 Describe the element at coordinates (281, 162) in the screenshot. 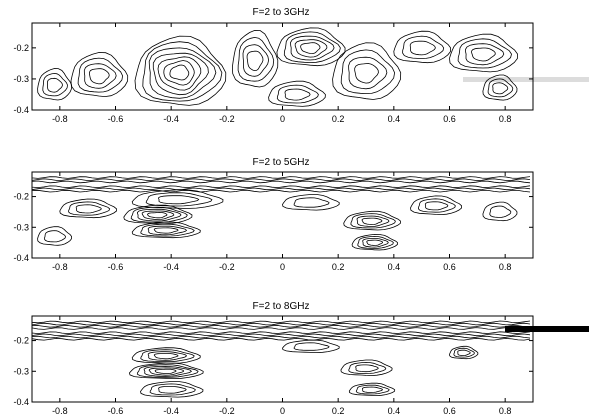

I see `subplot-title: F=2 to 5GHz` at that location.